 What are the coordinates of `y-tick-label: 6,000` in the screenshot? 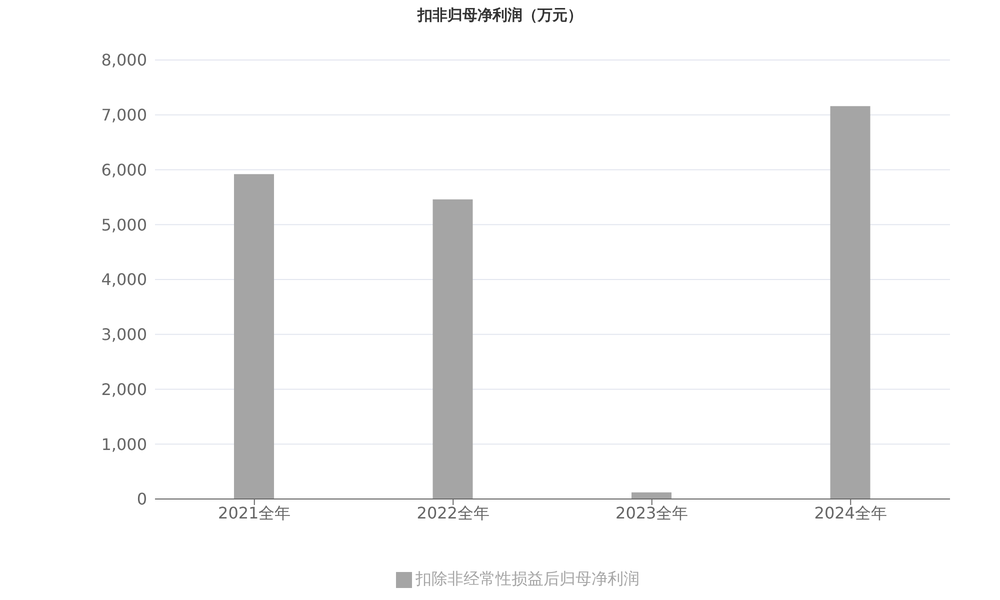 It's located at (124, 170).